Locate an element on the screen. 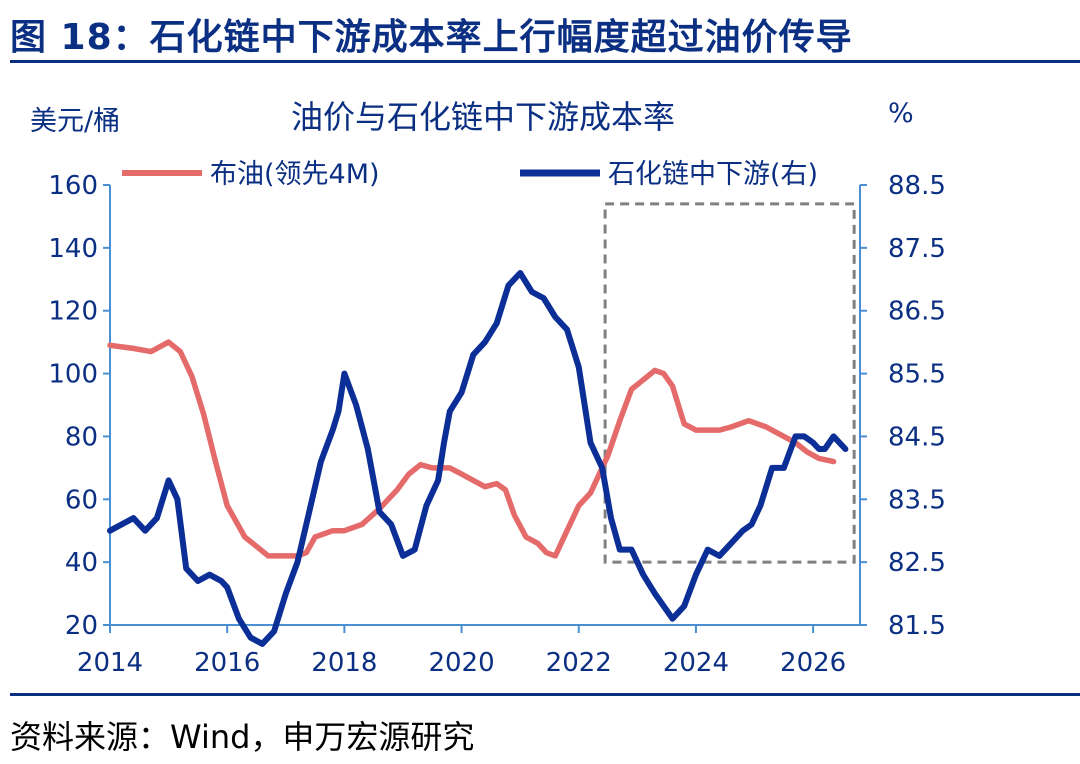 This screenshot has height=764, width=1080. right-tick-label: 87.5 is located at coordinates (917, 249).